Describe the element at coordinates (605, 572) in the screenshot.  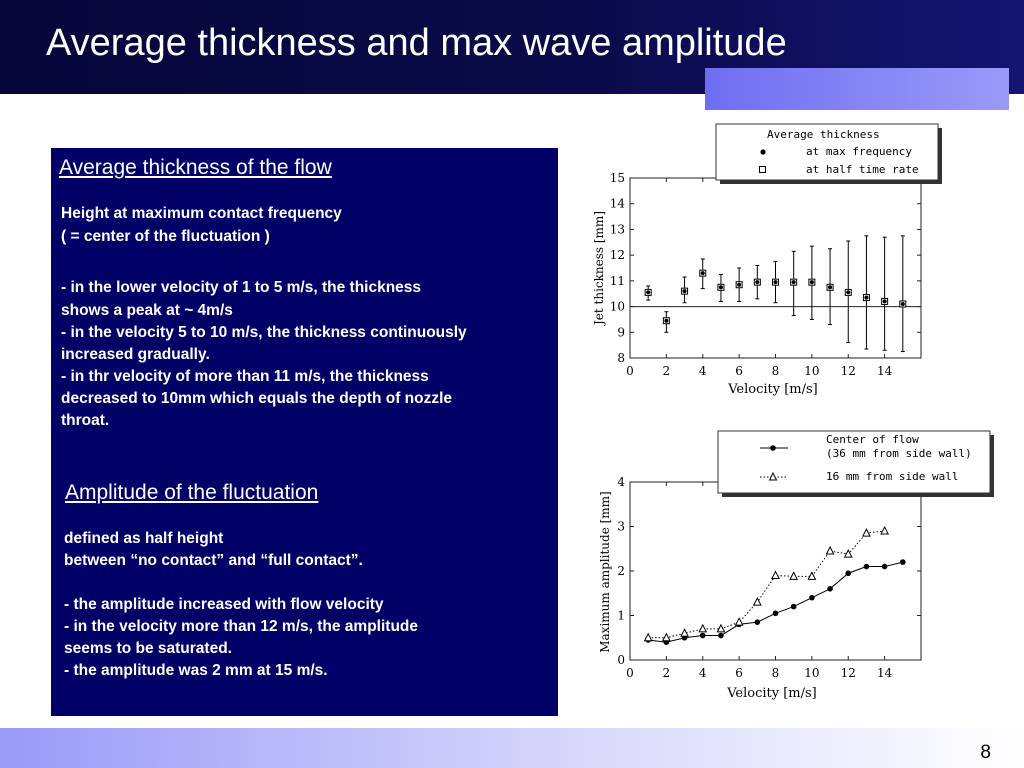
I see `y-axis-label: Maximum amplitude [mm]` at that location.